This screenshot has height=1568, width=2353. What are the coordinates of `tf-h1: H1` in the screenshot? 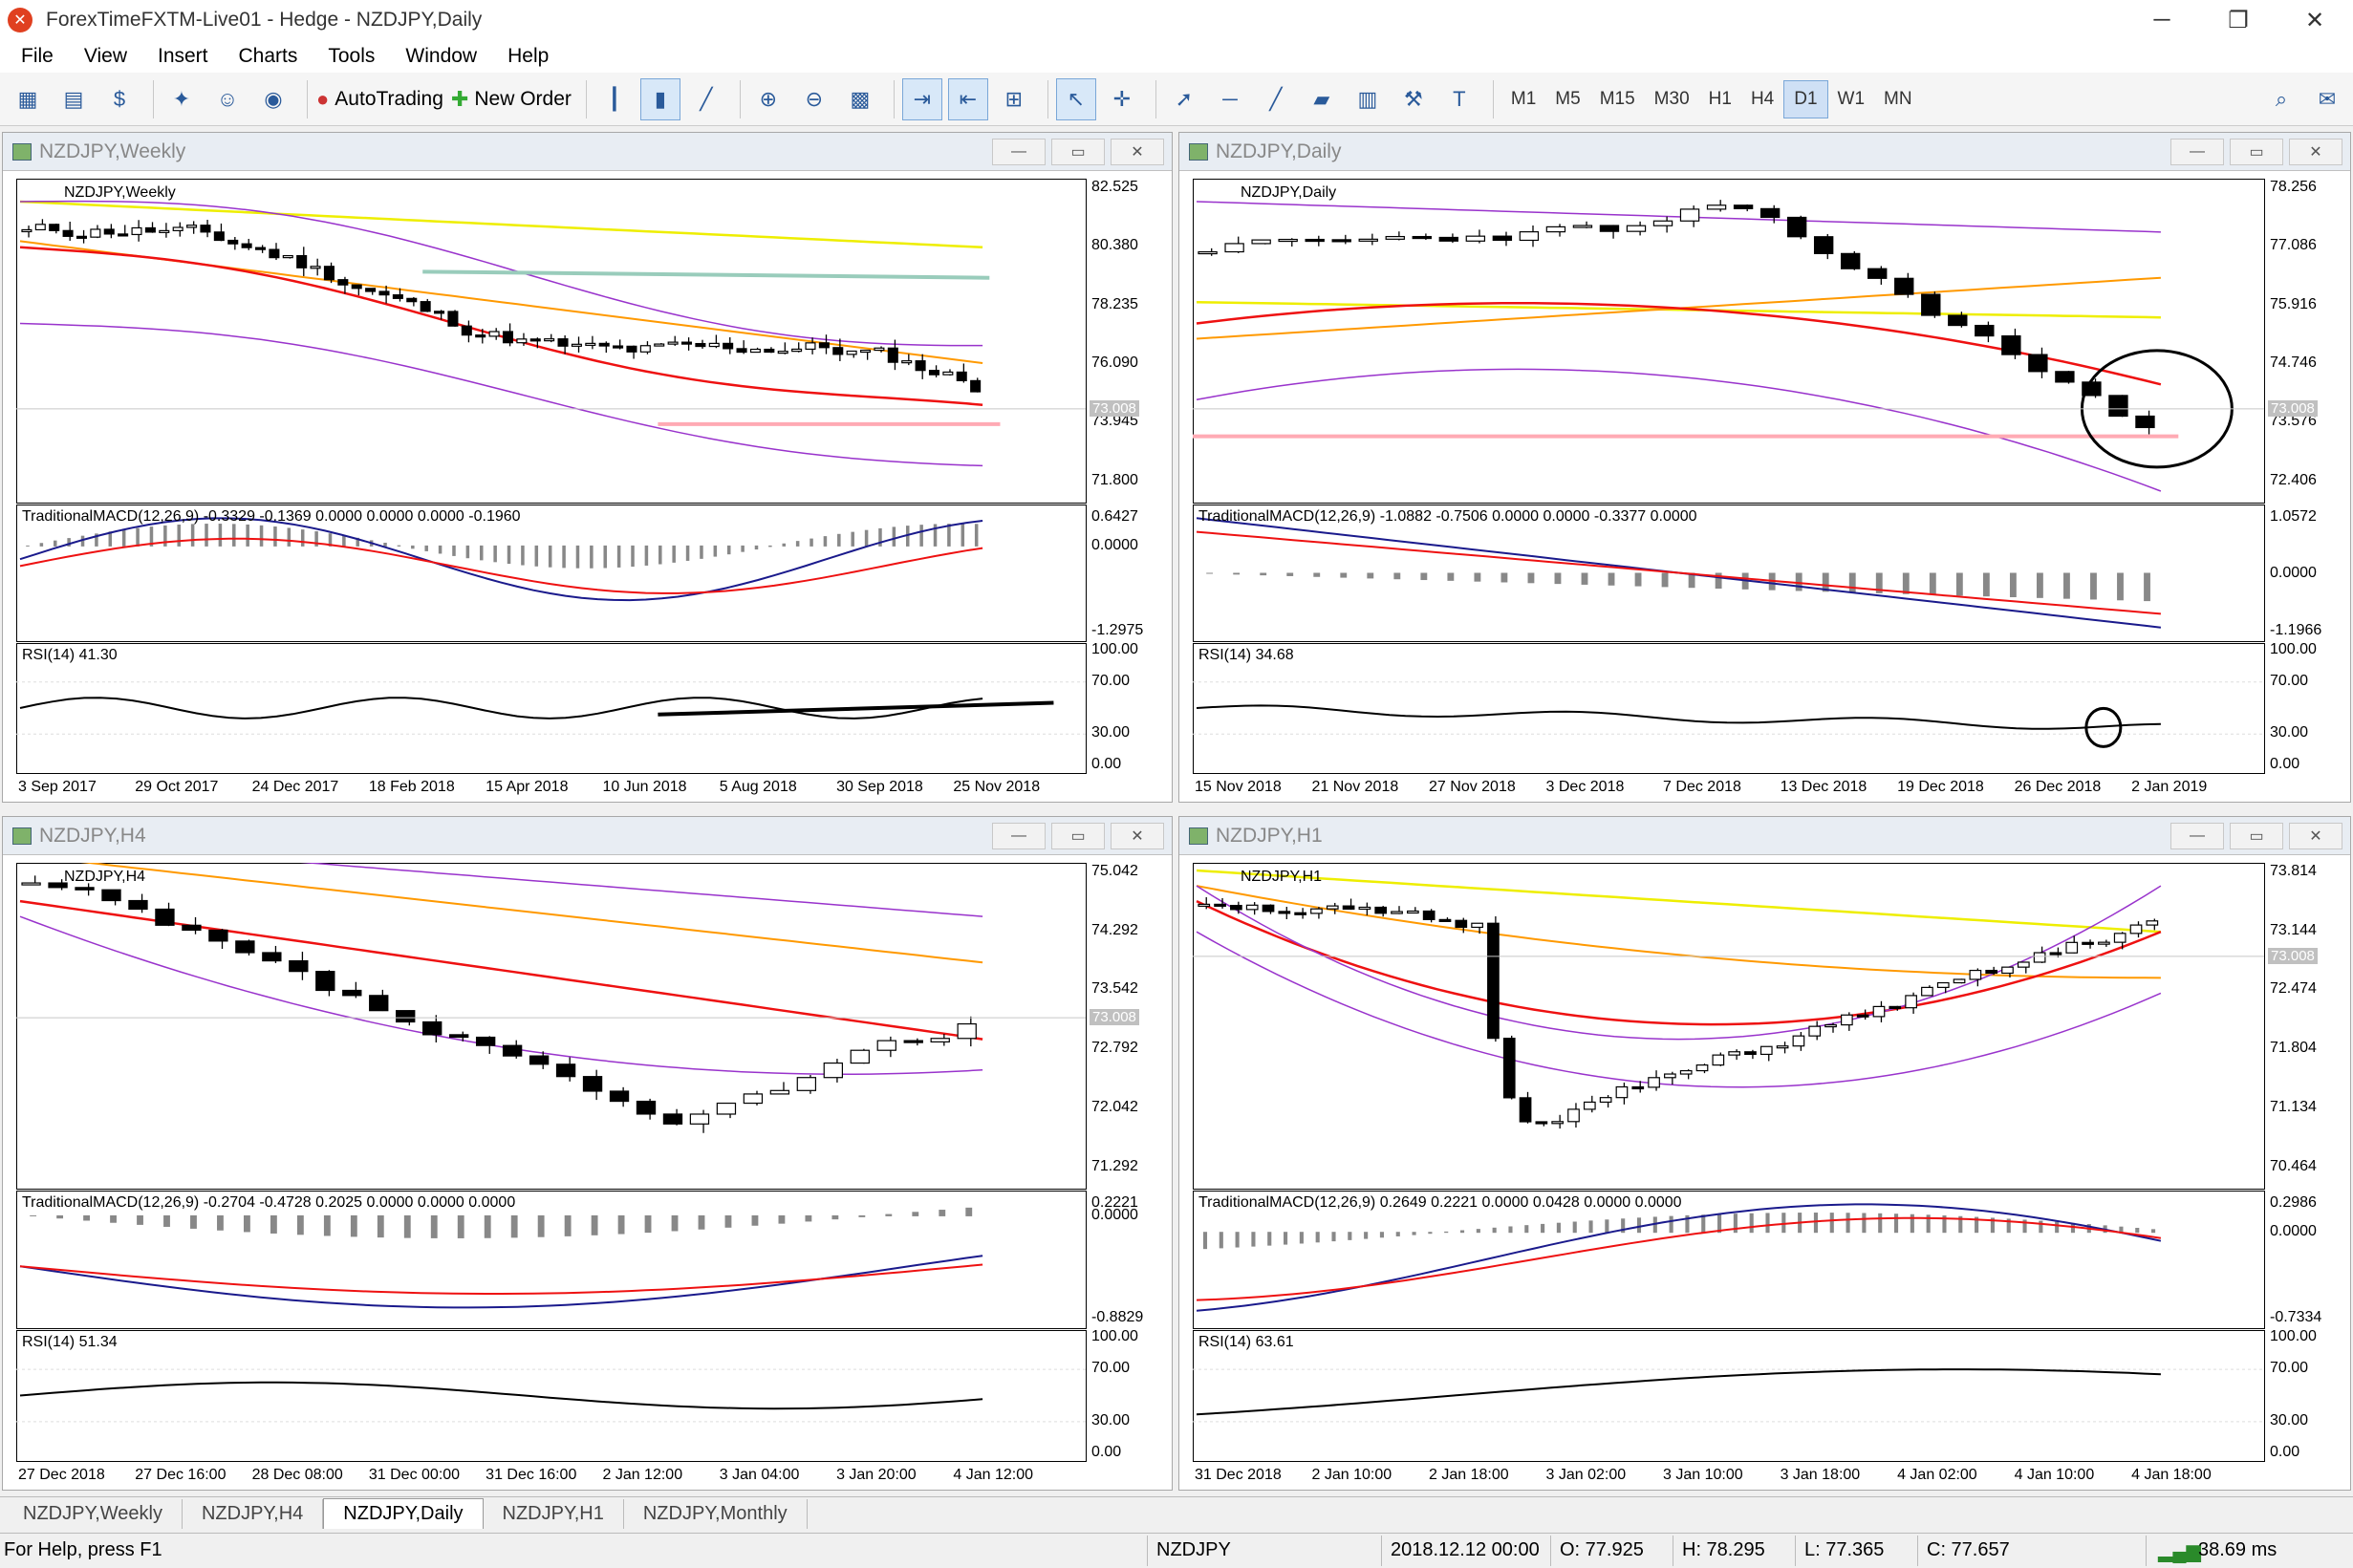 It's located at (1720, 99).